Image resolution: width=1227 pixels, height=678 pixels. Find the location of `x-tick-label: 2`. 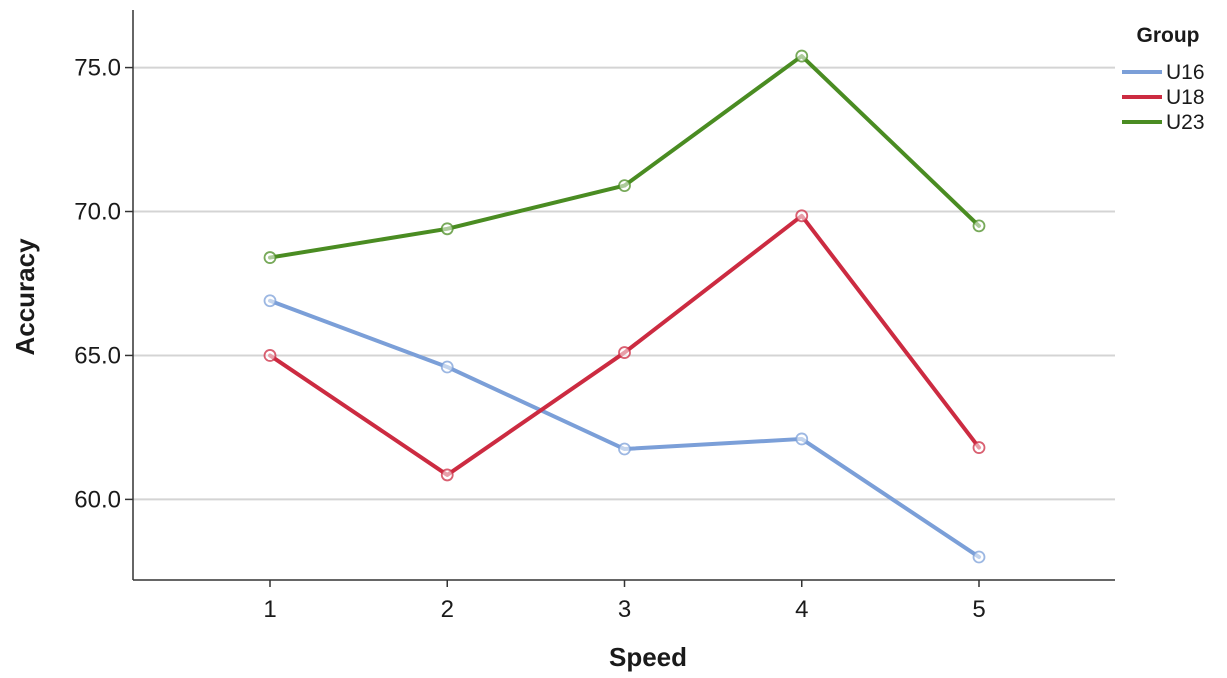

x-tick-label: 2 is located at coordinates (447, 609).